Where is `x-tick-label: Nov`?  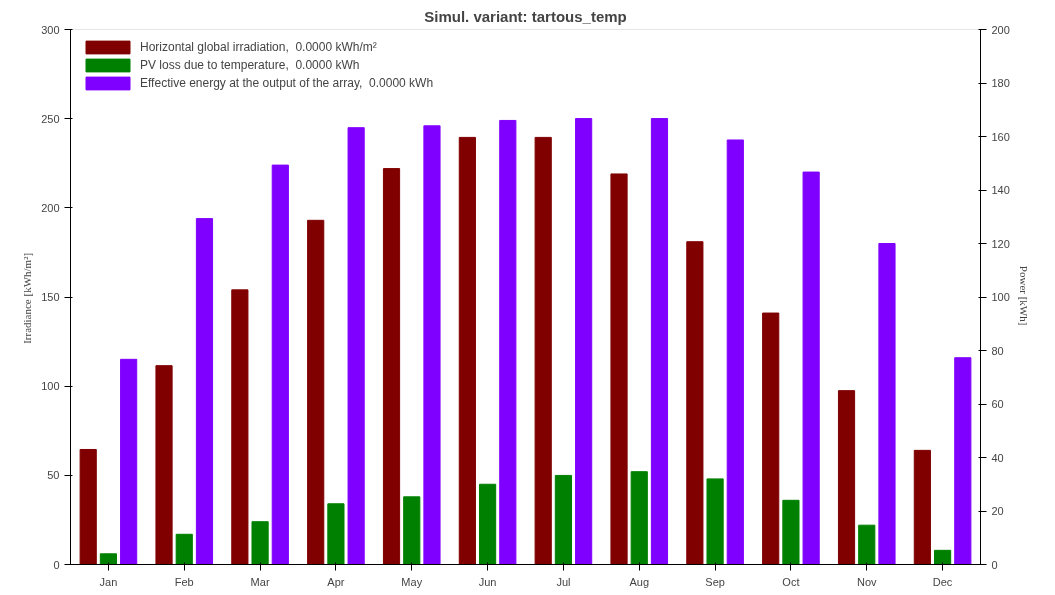
x-tick-label: Nov is located at coordinates (867, 581).